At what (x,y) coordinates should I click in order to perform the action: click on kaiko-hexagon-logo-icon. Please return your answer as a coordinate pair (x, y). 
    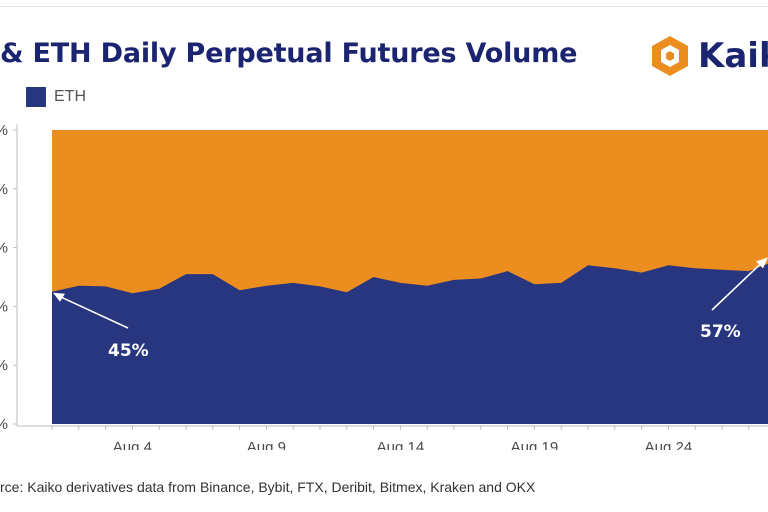
    Looking at the image, I should click on (670, 56).